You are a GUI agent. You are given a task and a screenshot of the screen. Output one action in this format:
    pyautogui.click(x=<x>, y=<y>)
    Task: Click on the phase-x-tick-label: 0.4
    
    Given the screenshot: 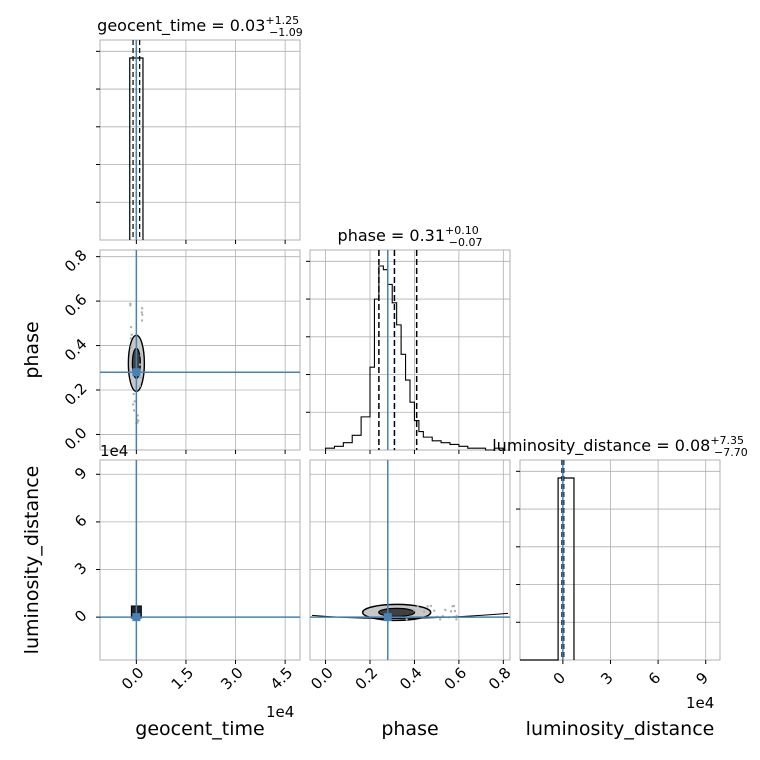 What is the action you would take?
    pyautogui.click(x=411, y=679)
    